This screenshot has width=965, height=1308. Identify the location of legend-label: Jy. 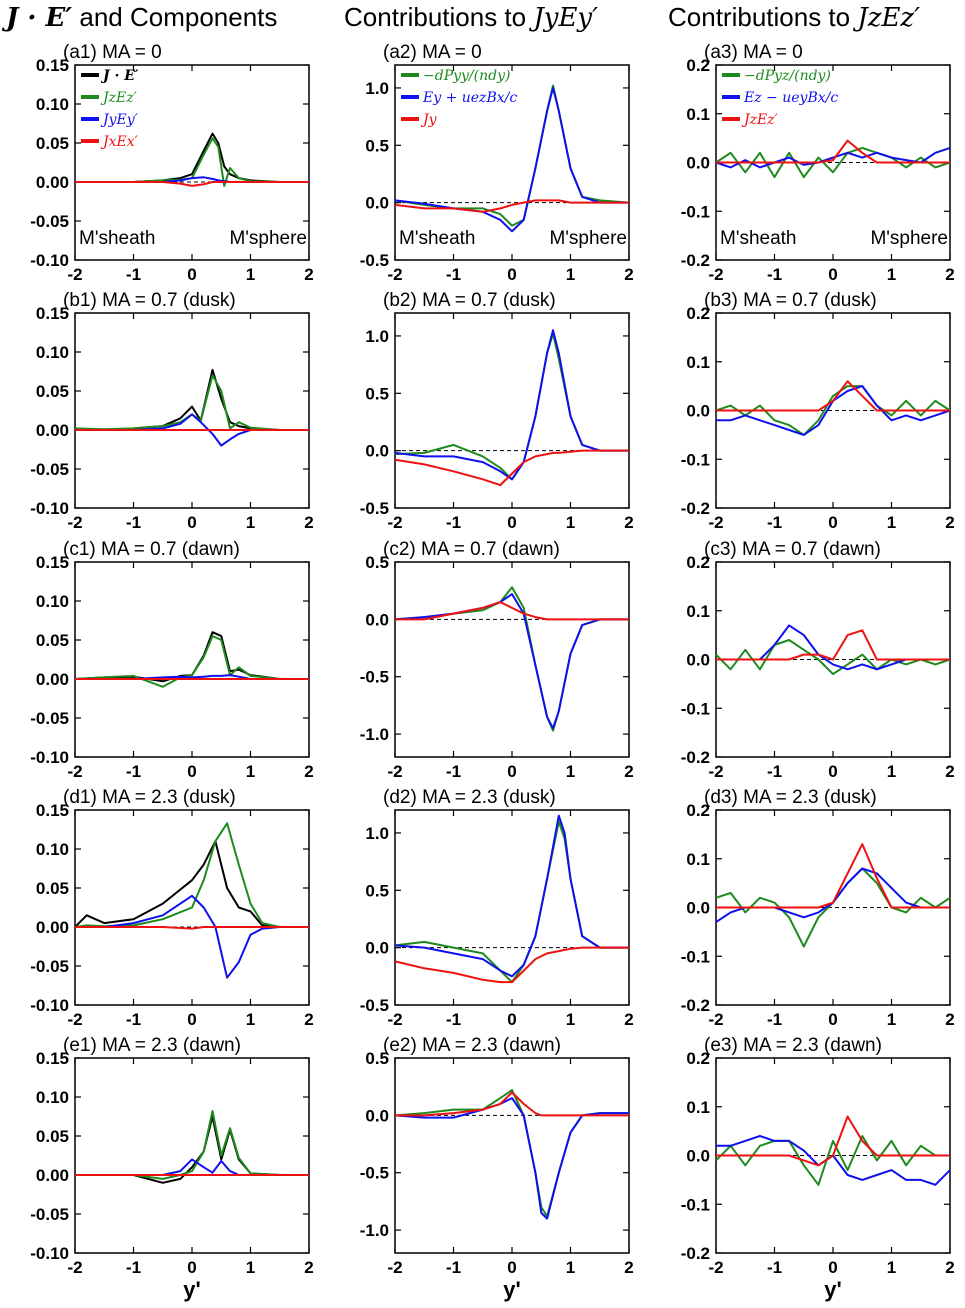
(429, 120).